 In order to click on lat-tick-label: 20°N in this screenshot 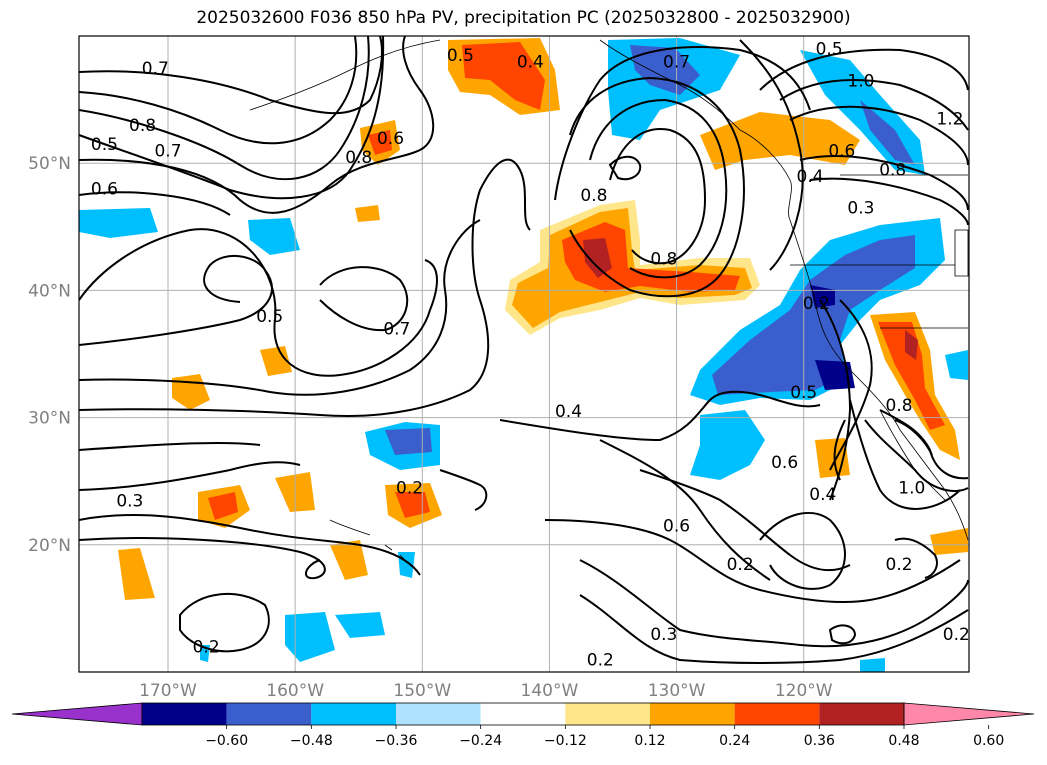, I will do `click(49, 546)`.